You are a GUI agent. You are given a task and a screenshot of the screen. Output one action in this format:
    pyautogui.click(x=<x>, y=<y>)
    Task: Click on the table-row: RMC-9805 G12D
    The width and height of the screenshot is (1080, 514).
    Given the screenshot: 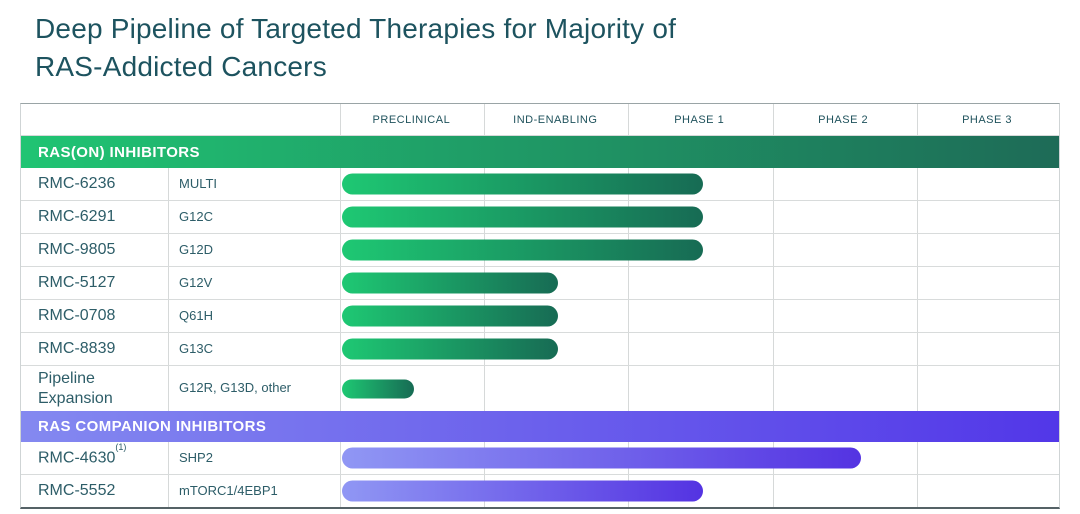 What is the action you would take?
    pyautogui.click(x=540, y=250)
    